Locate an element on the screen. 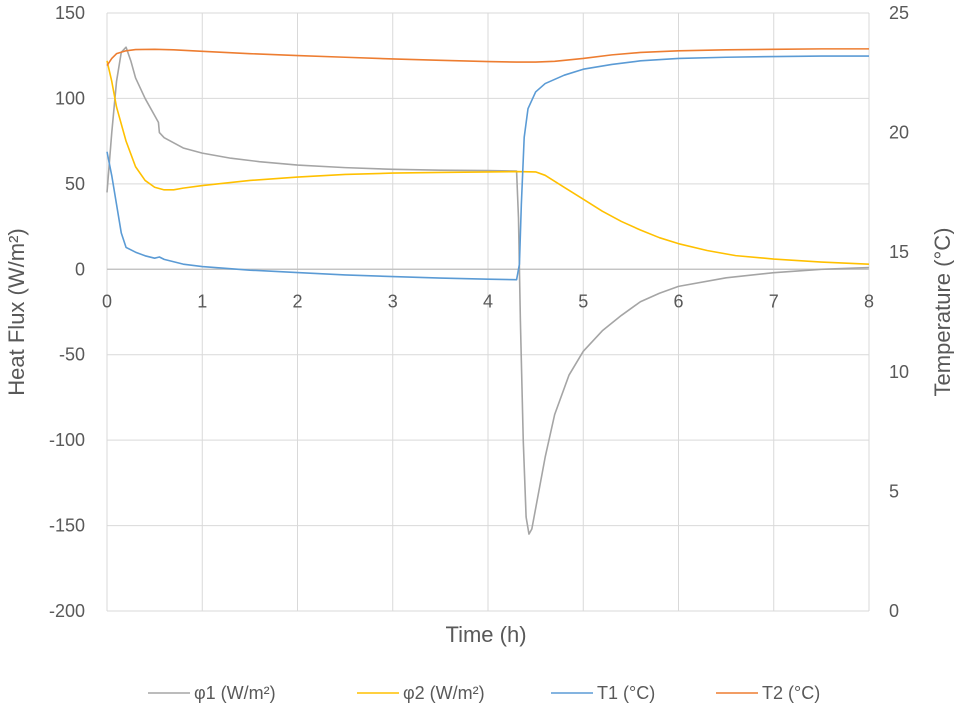 This screenshot has height=716, width=954. y-right-tick-label: 0 is located at coordinates (894, 611).